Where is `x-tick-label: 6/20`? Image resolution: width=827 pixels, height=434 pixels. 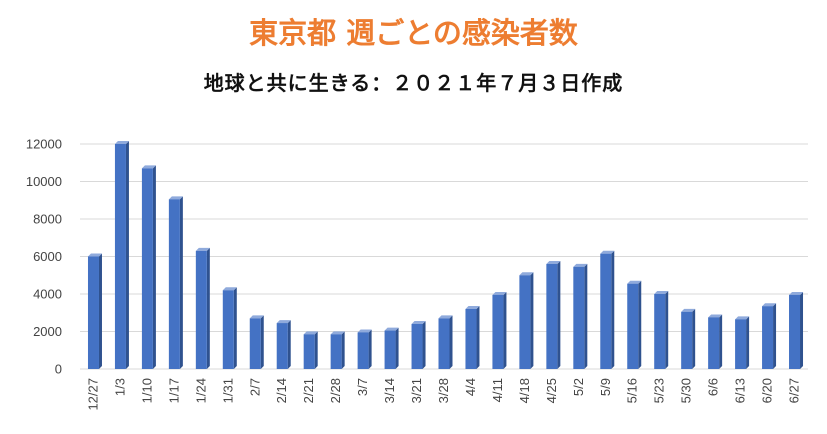 x-tick-label: 6/20 is located at coordinates (767, 390).